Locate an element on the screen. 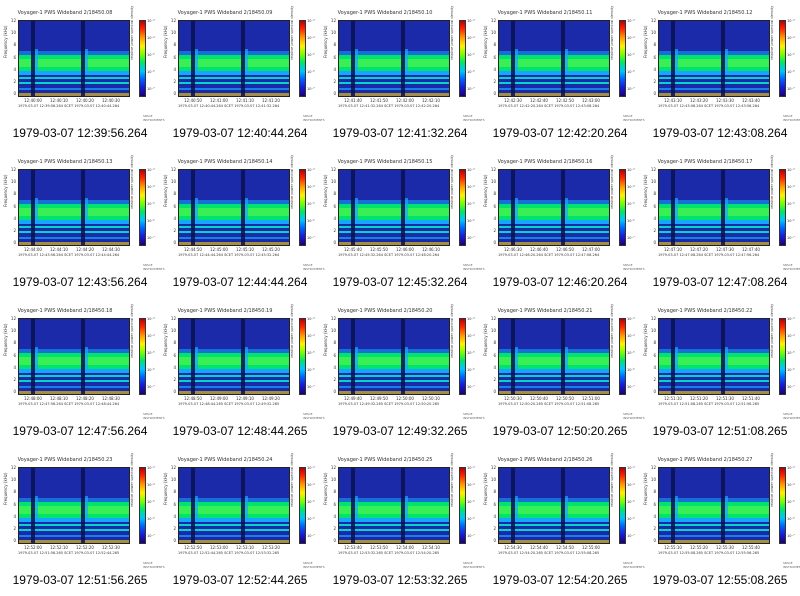 This screenshot has width=800, height=596. x-tick-label: 12:45:00 is located at coordinates (219, 249).